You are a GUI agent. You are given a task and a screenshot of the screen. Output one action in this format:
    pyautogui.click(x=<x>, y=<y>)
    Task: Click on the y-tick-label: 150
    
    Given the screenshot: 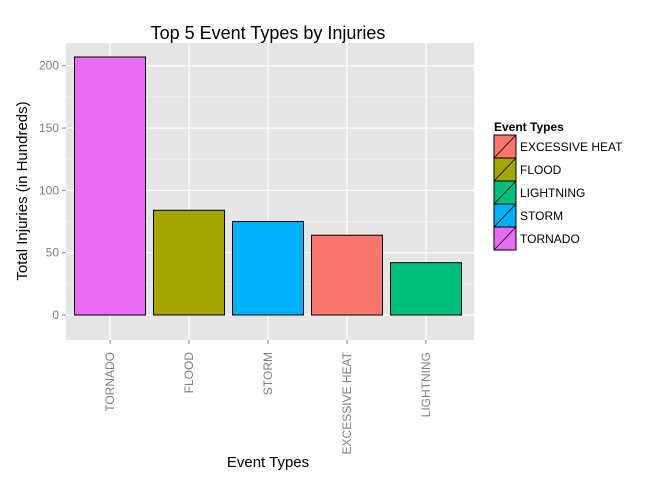 What is the action you would take?
    pyautogui.click(x=49, y=128)
    